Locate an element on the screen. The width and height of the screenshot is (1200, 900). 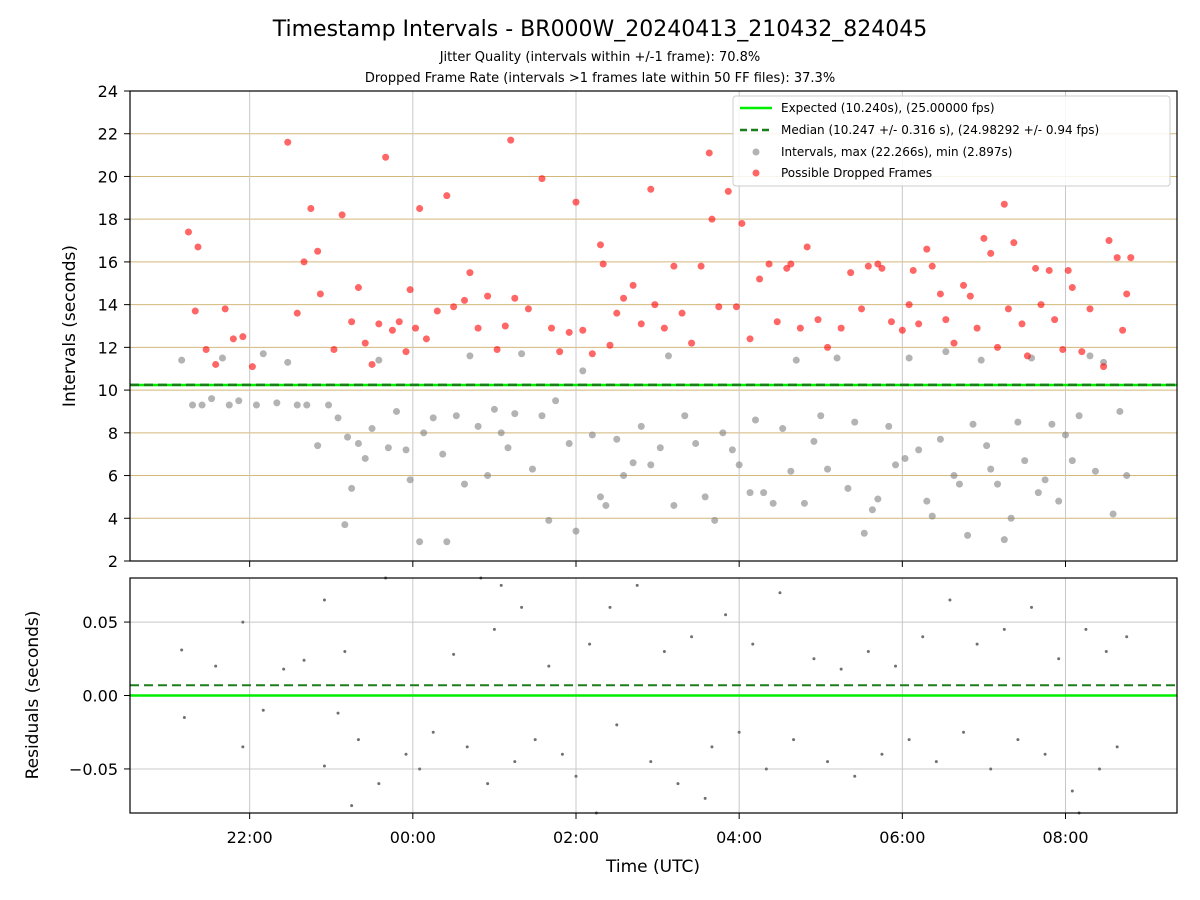
x-tick-label: 00:00 is located at coordinates (413, 837).